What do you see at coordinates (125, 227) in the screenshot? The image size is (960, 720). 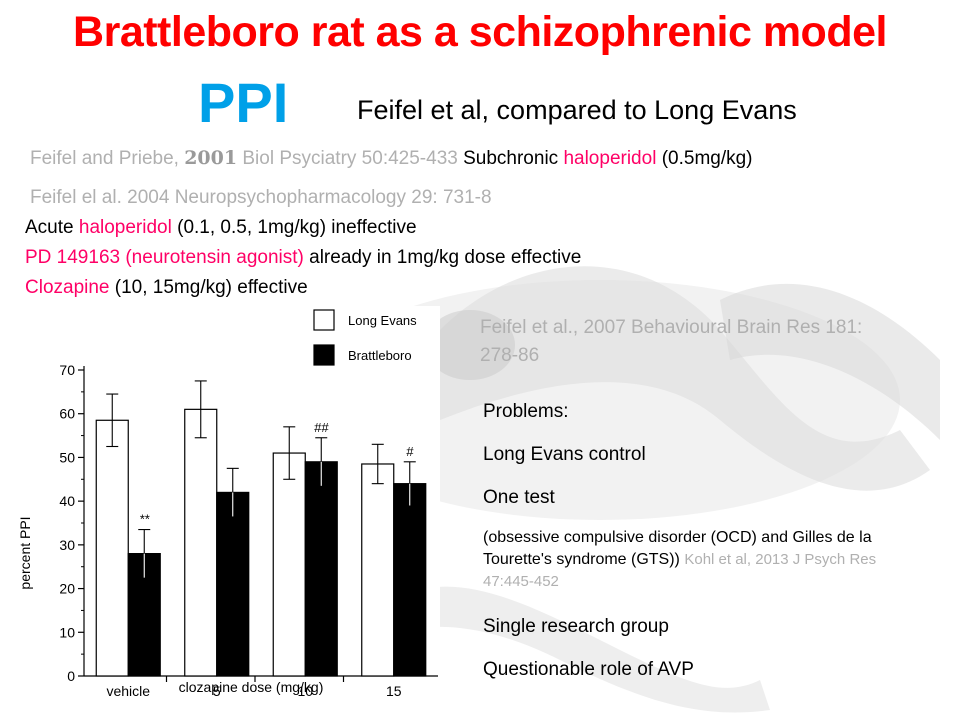 I see `finding-1-drug: haloperidol` at bounding box center [125, 227].